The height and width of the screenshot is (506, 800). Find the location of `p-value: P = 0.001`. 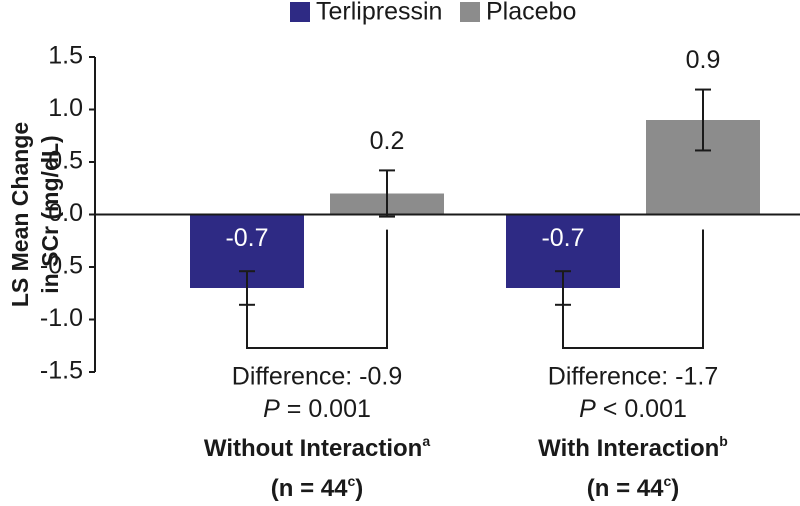

p-value: P = 0.001 is located at coordinates (317, 409).